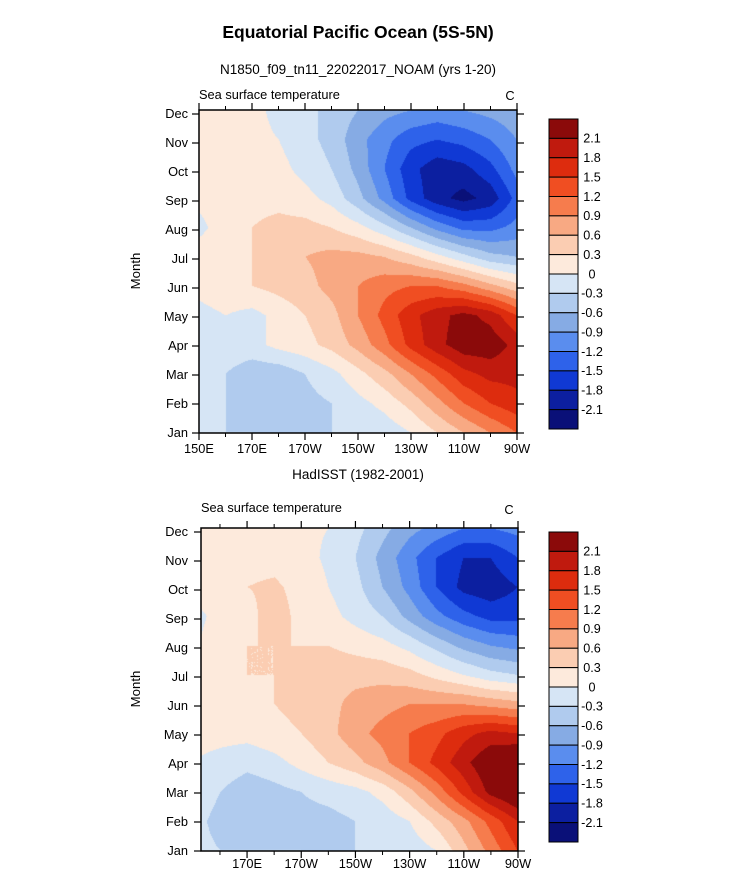 This screenshot has height=882, width=733. I want to click on panel-b-unit-label: C, so click(509, 509).